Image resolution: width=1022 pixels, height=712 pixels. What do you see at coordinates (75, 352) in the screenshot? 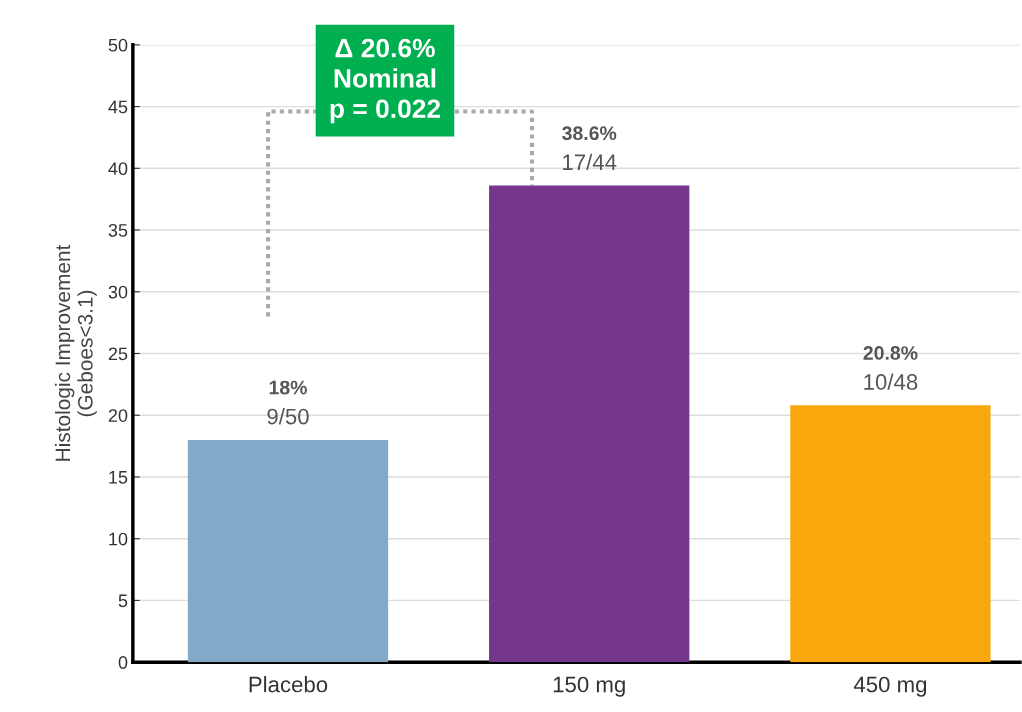
I see `y-axis-title: Histologic Improvement (Geboes<3.1)` at bounding box center [75, 352].